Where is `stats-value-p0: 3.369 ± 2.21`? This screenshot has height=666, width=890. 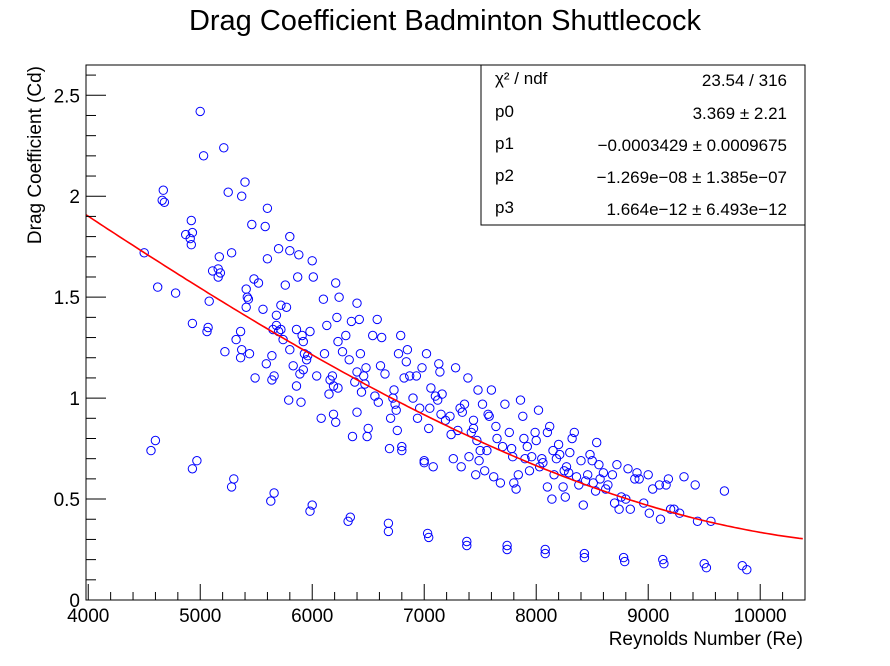
stats-value-p0: 3.369 ± 2.21 is located at coordinates (740, 113).